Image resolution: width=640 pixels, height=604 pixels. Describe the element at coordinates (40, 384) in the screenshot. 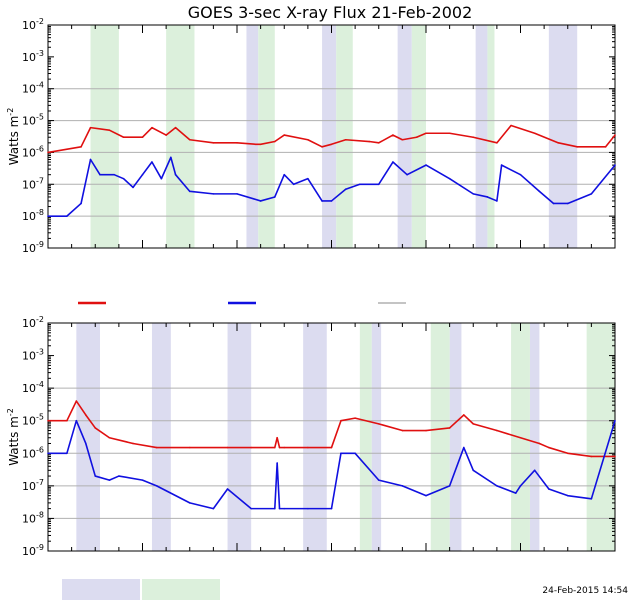

I see `y-tick-exponent: -4` at that location.